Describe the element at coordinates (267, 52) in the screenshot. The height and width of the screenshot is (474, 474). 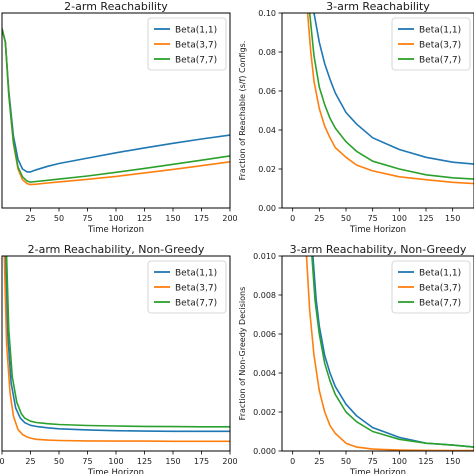
I see `y-tick-label: 0.08` at that location.